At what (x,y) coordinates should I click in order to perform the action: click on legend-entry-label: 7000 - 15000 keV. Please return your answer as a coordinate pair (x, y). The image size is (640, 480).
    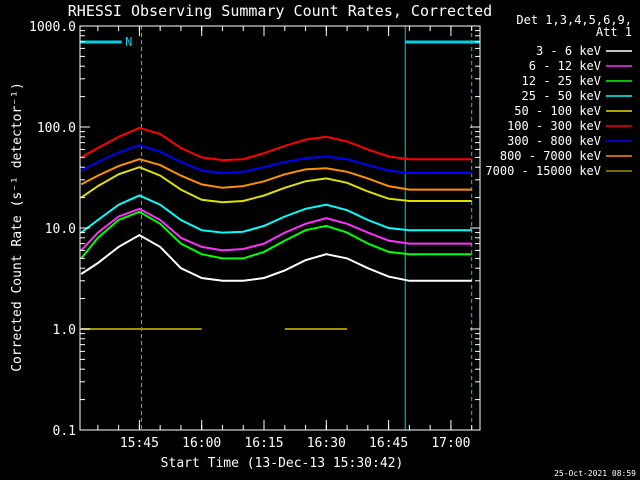
    Looking at the image, I should click on (543, 171).